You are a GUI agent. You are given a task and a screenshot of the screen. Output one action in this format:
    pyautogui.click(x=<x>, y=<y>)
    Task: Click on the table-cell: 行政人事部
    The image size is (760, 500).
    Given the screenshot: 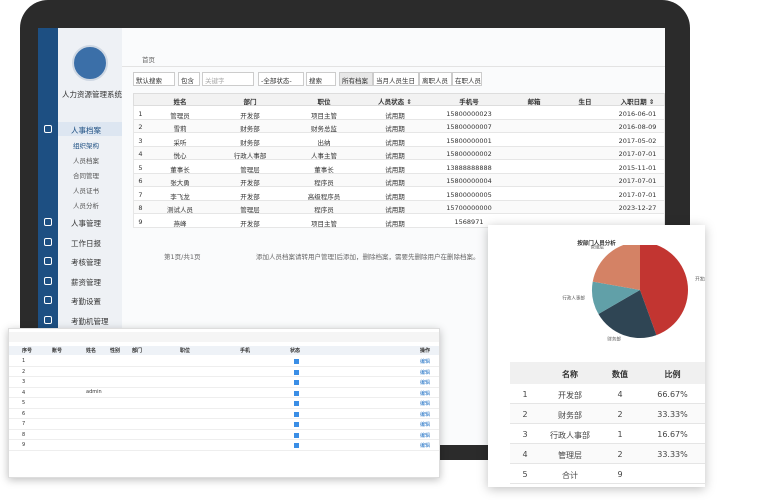 What is the action you would take?
    pyautogui.click(x=250, y=156)
    